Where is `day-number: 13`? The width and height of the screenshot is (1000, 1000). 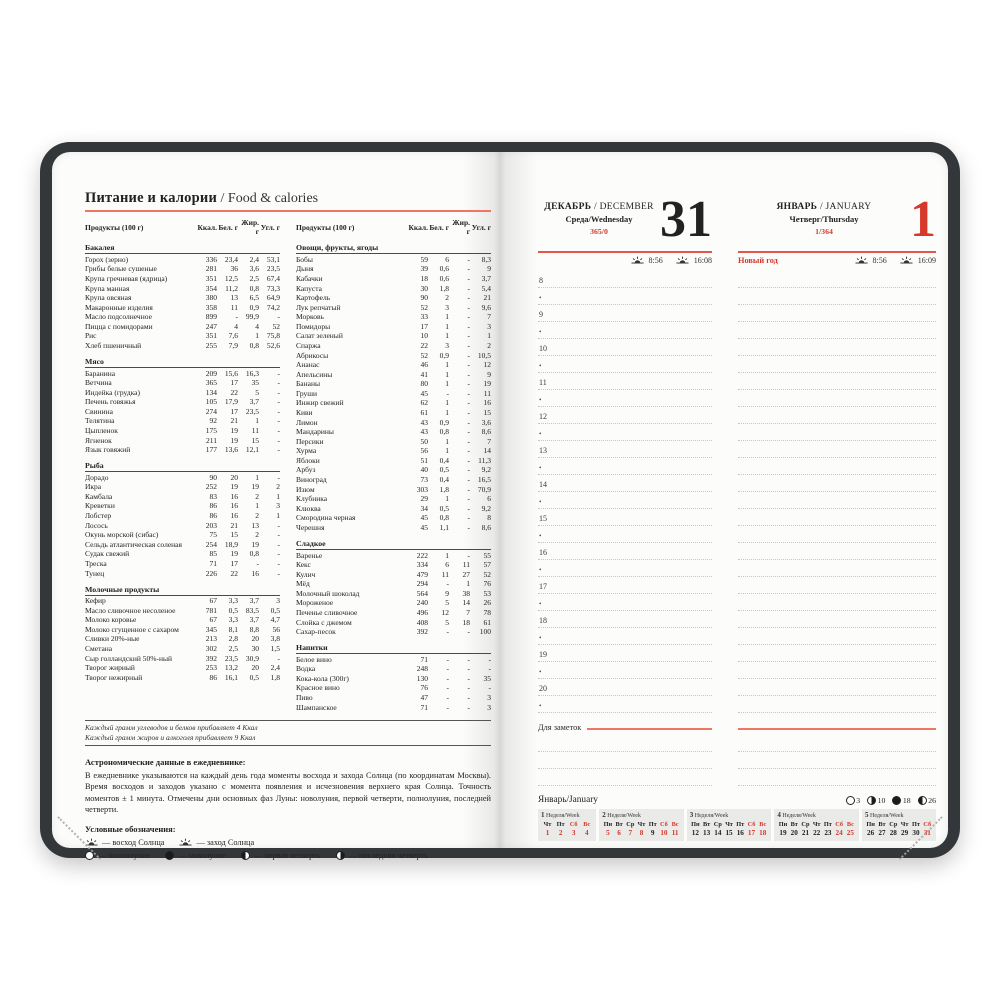 day-number: 13 is located at coordinates (706, 833).